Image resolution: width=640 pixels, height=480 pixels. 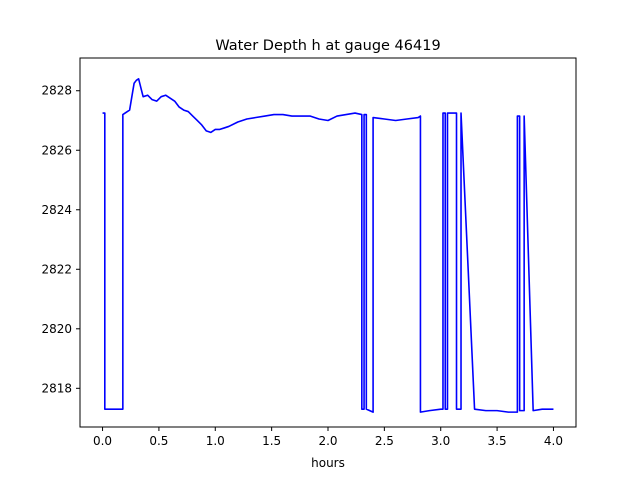 I want to click on y-tick-label: 2820, so click(x=56, y=329).